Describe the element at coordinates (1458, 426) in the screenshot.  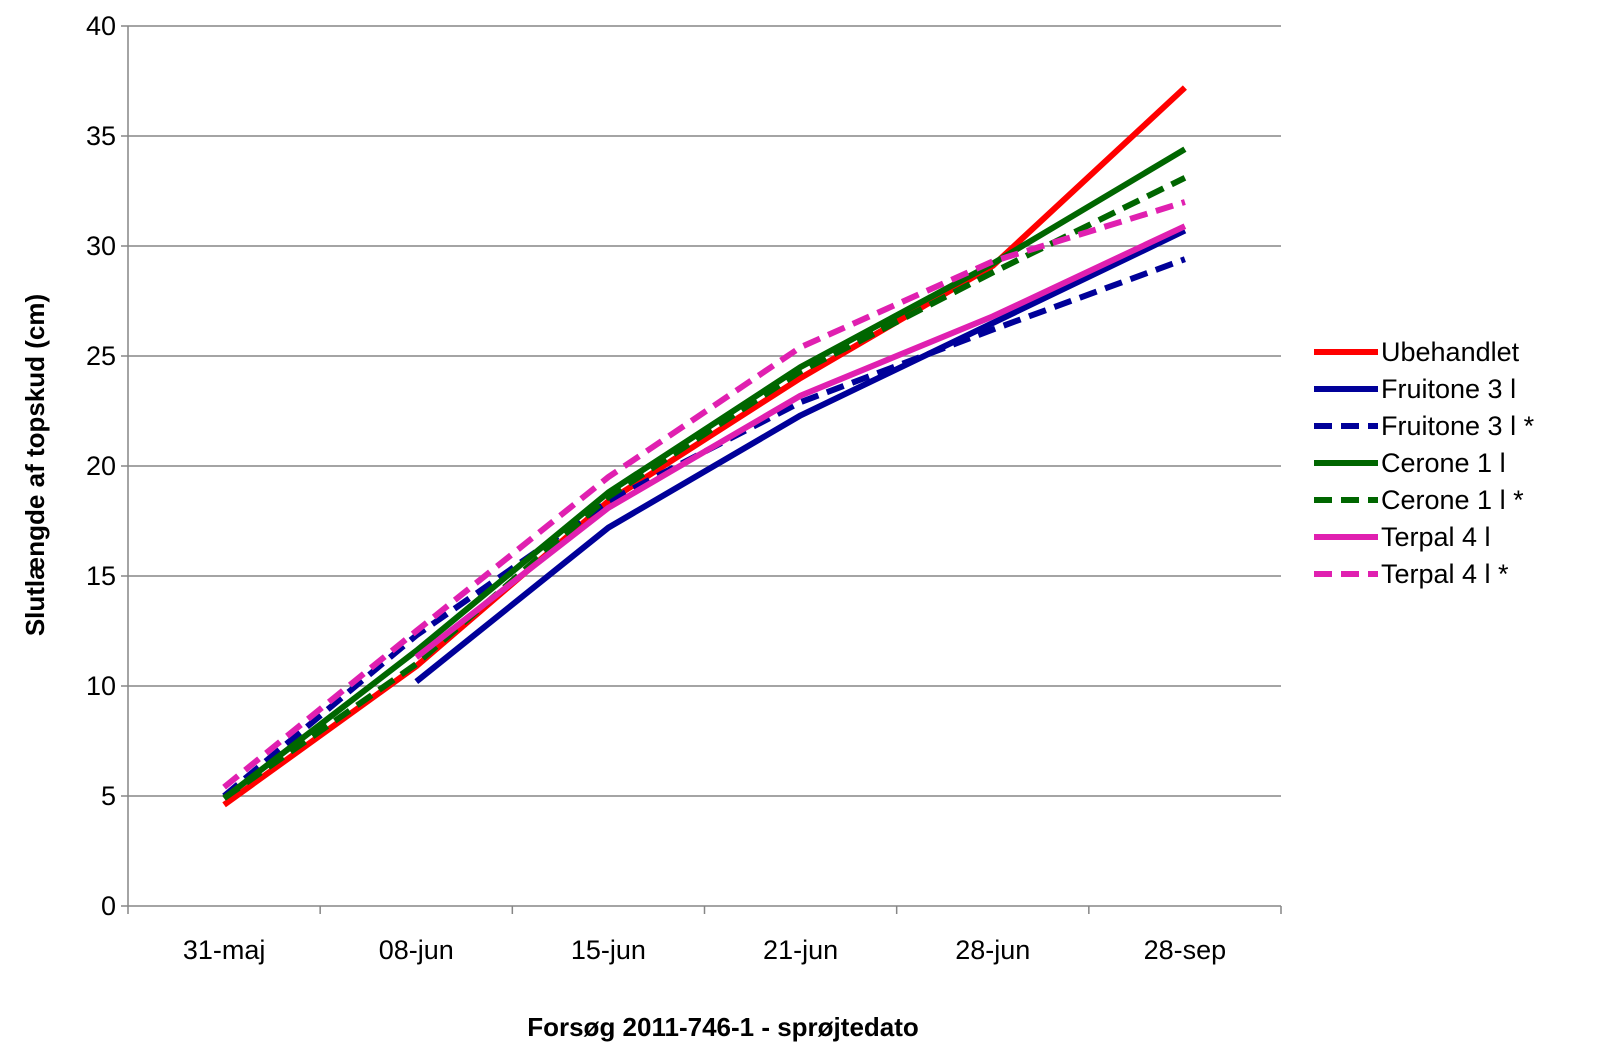
I see `legend-label: Fruitone 3 l *` at that location.